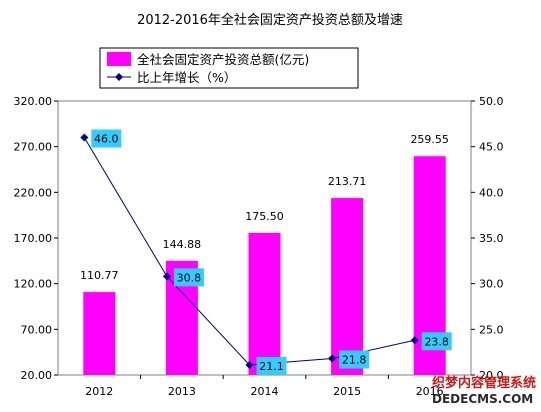  What do you see at coordinates (491, 375) in the screenshot?
I see `right-tick-label: 20.0` at bounding box center [491, 375].